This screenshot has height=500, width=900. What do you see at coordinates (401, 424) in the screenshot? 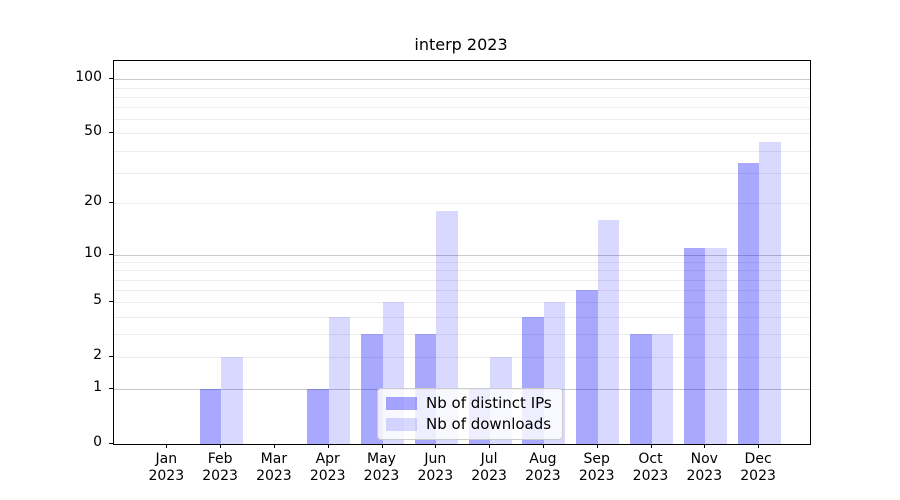
I see `legend-swatch-downloads` at bounding box center [401, 424].